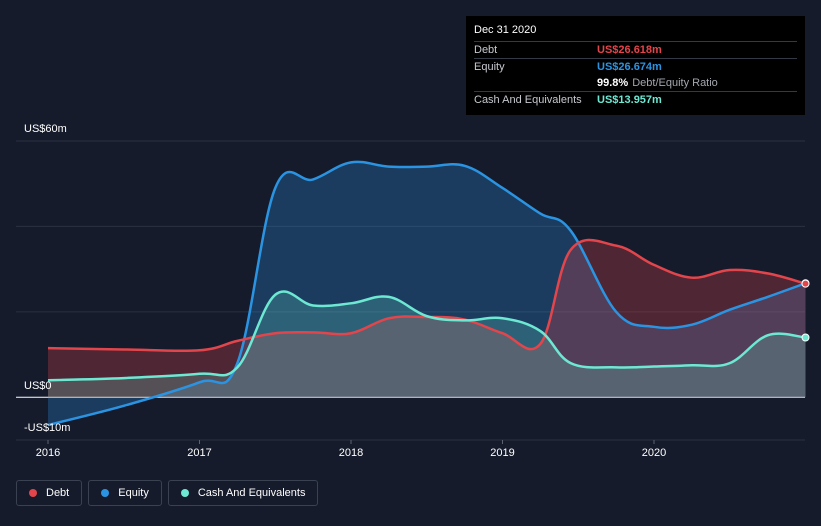 Image resolution: width=821 pixels, height=526 pixels. What do you see at coordinates (45, 129) in the screenshot?
I see `y-tick-label-top: US$60m` at bounding box center [45, 129].